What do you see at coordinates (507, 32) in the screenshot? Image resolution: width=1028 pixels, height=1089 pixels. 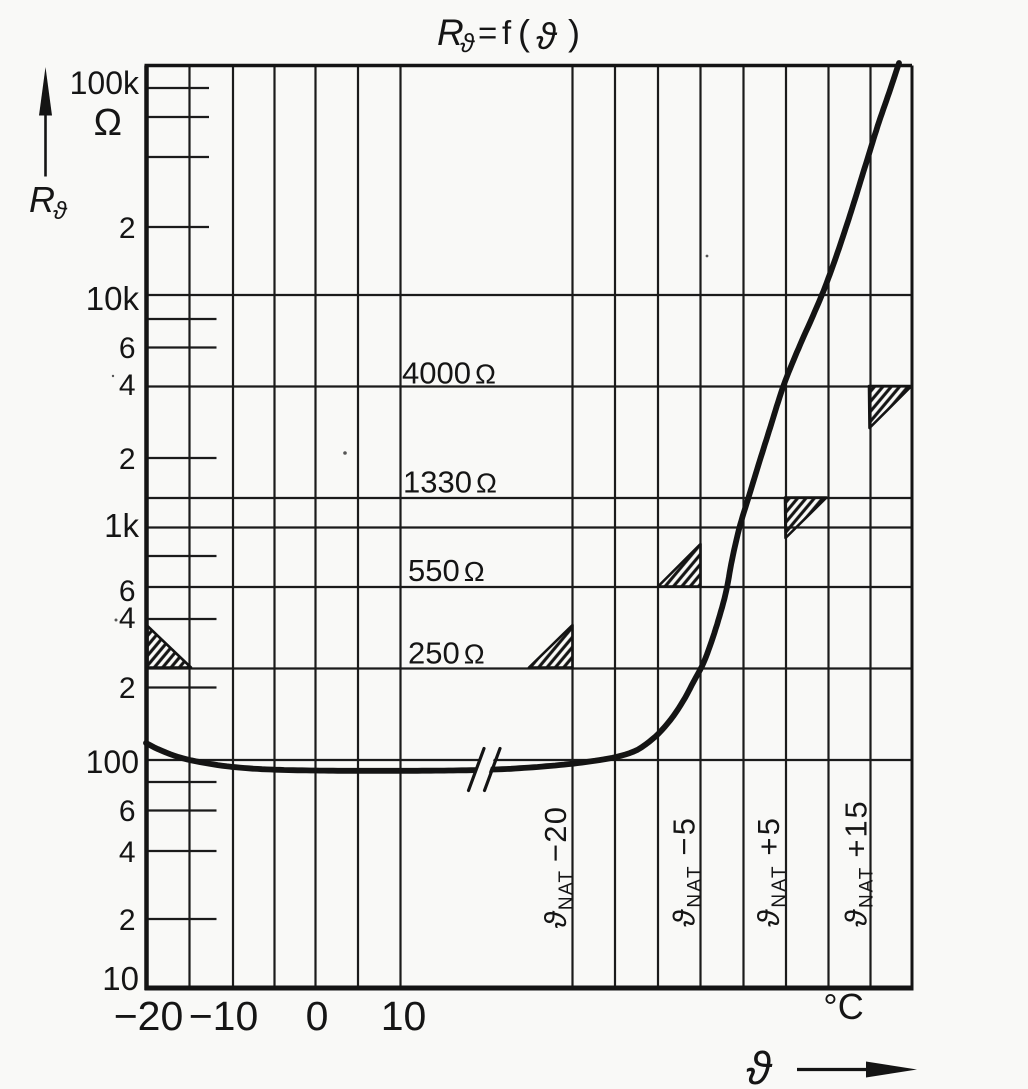 I see `svg-text: f` at bounding box center [507, 32].